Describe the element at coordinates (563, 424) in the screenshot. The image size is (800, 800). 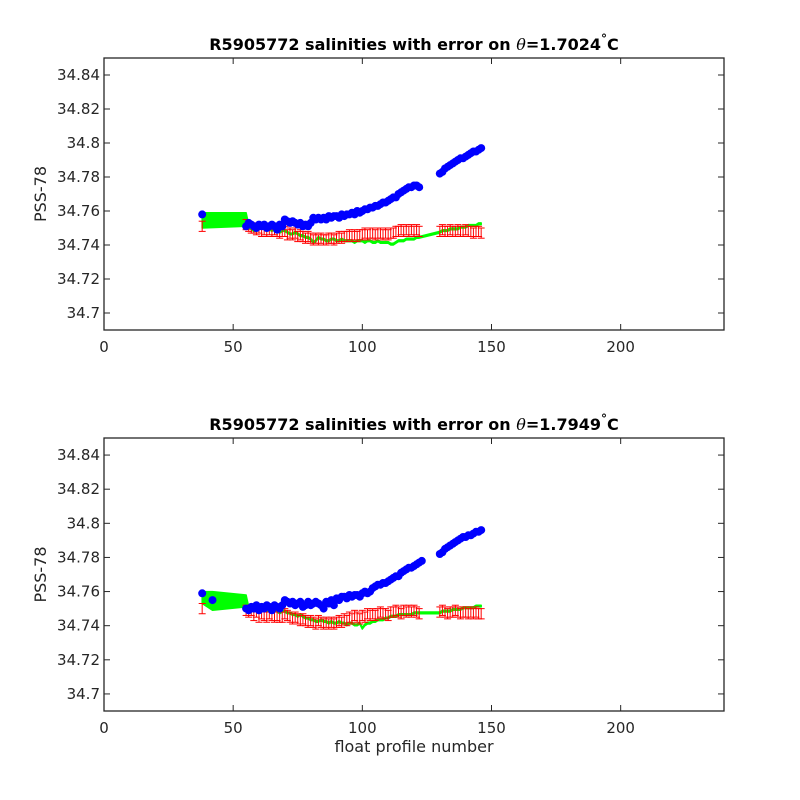
I see `title-value: =1.7949` at that location.